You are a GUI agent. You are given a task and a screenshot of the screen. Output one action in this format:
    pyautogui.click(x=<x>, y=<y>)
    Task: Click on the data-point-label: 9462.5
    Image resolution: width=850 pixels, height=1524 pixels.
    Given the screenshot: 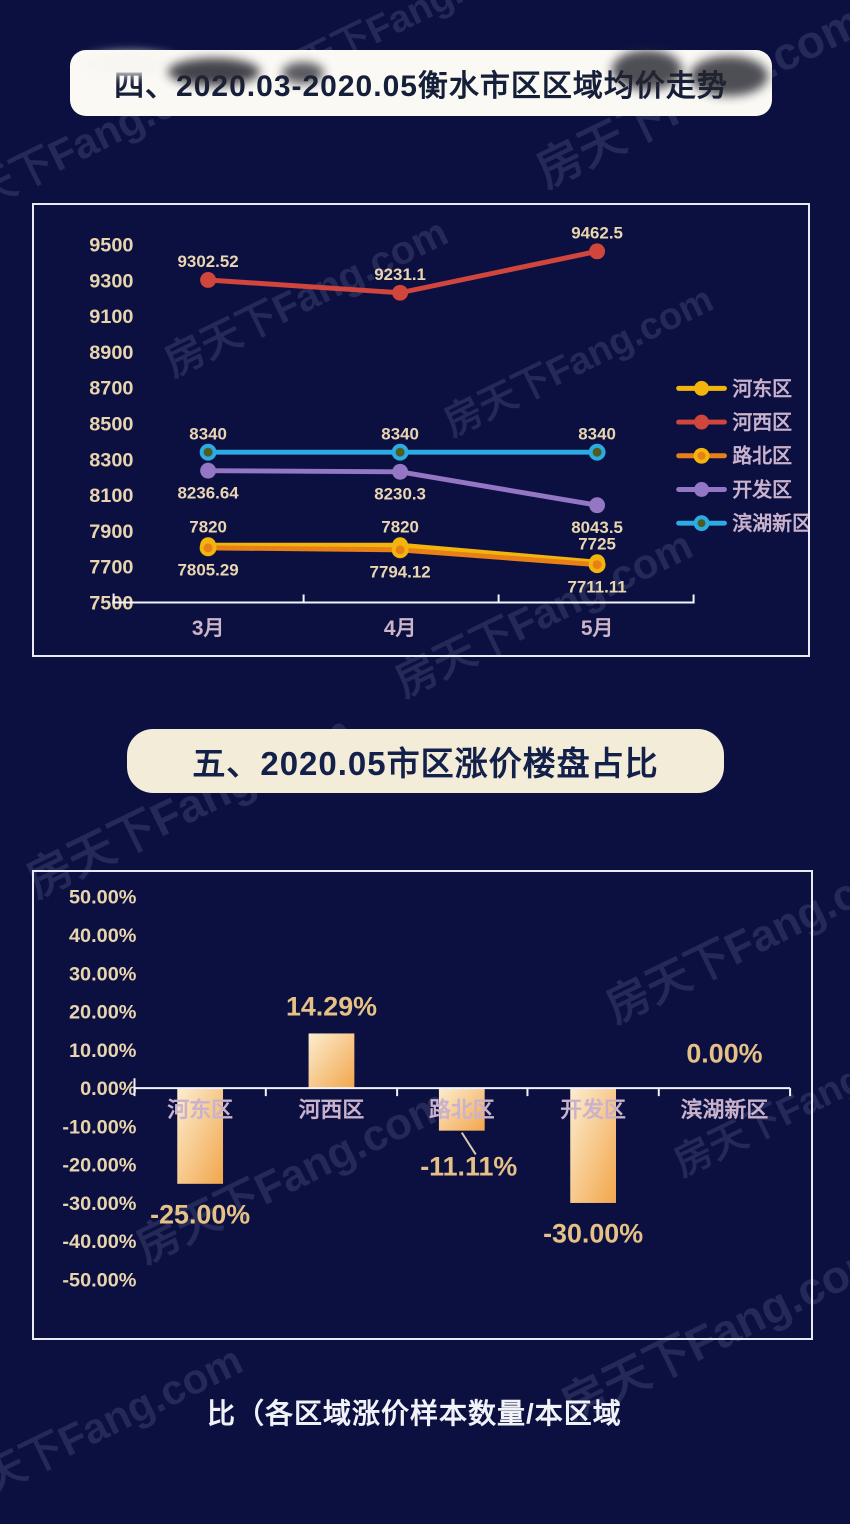 What is the action you would take?
    pyautogui.click(x=597, y=232)
    